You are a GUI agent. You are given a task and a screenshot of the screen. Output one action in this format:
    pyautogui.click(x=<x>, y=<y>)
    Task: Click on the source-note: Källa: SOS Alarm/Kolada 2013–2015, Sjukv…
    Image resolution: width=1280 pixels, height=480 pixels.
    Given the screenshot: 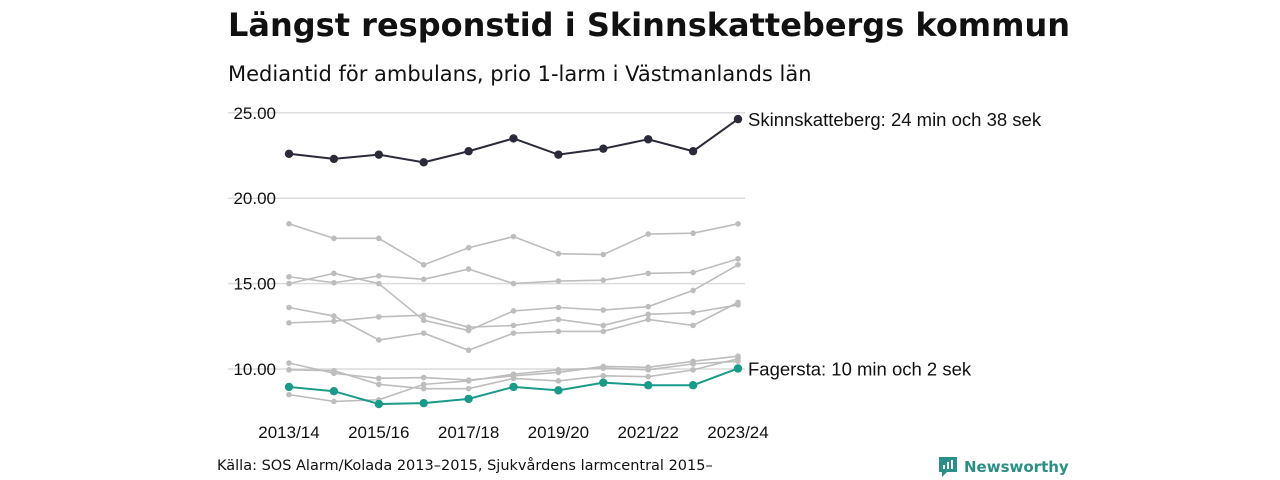 What is the action you would take?
    pyautogui.click(x=465, y=466)
    